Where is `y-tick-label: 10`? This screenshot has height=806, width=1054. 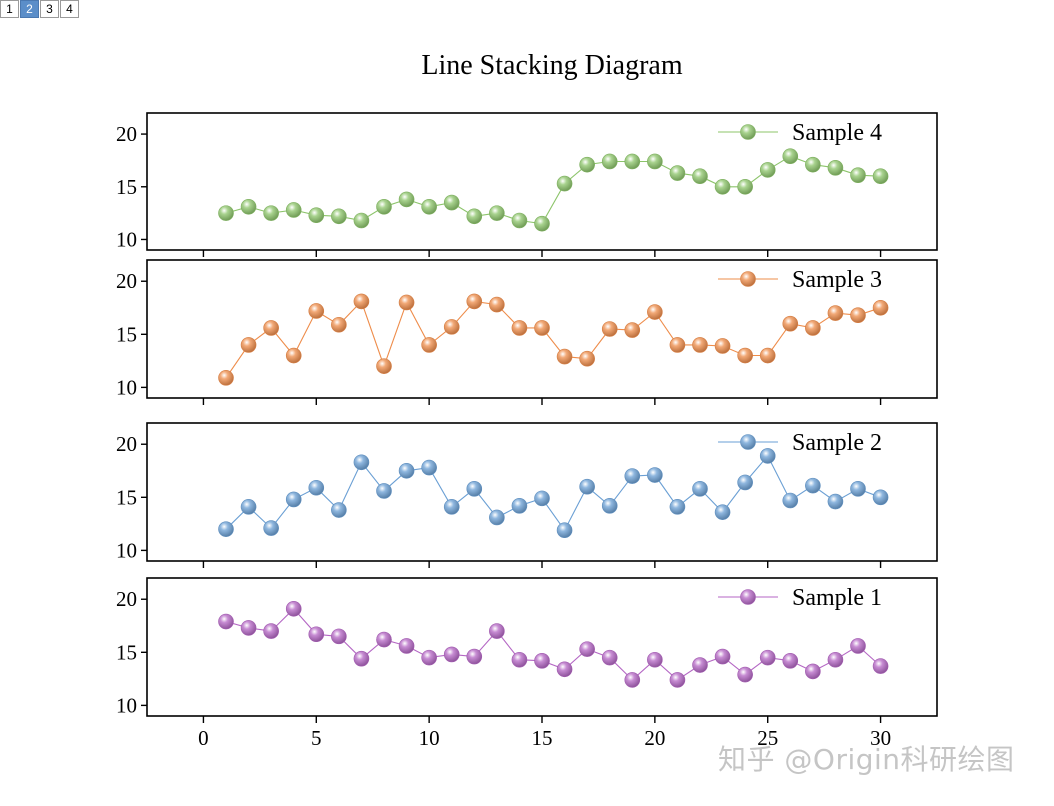 y-tick-label: 10 is located at coordinates (126, 550).